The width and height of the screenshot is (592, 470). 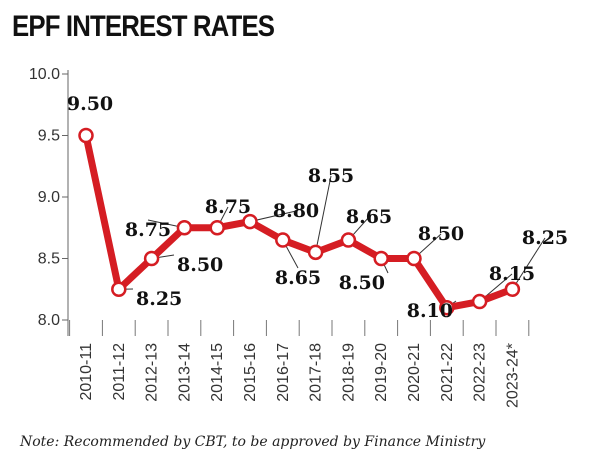 What do you see at coordinates (348, 372) in the screenshot?
I see `x-tick-label: 2018-19` at bounding box center [348, 372].